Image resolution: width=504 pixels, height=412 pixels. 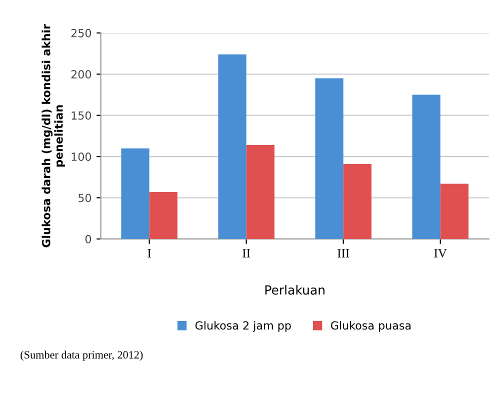 What do you see at coordinates (81, 355) in the screenshot?
I see `text: (Sumber data primer, 2012)` at bounding box center [81, 355].